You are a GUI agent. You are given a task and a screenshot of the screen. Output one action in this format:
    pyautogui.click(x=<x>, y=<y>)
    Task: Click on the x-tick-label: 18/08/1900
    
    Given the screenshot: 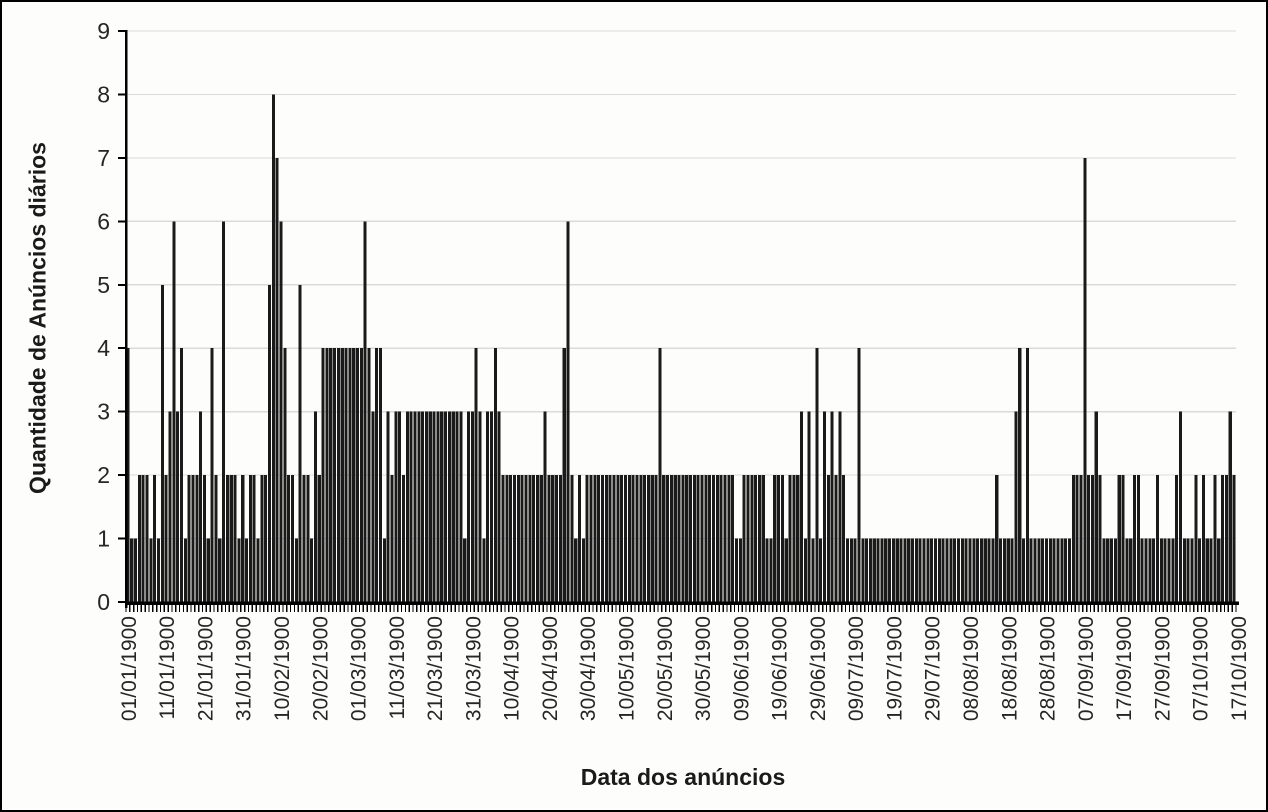 What is the action you would take?
    pyautogui.click(x=1009, y=668)
    